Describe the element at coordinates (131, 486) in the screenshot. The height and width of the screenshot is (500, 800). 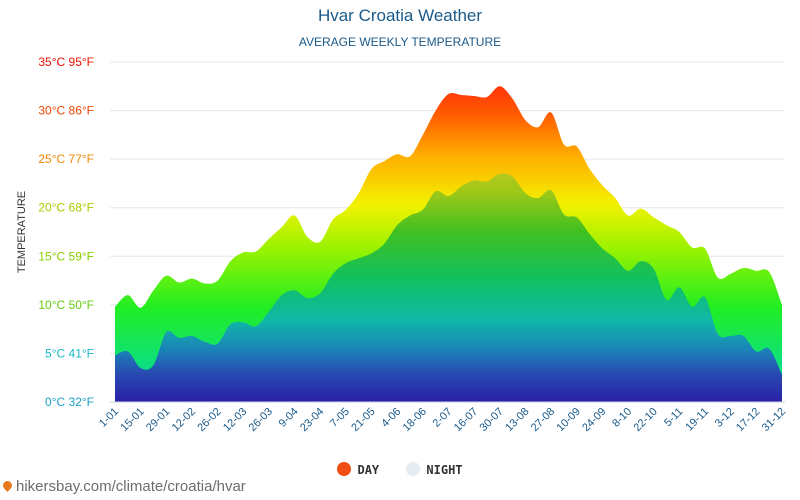
I see `source-link: hikersbay.com/climate/croatia/hvar` at that location.